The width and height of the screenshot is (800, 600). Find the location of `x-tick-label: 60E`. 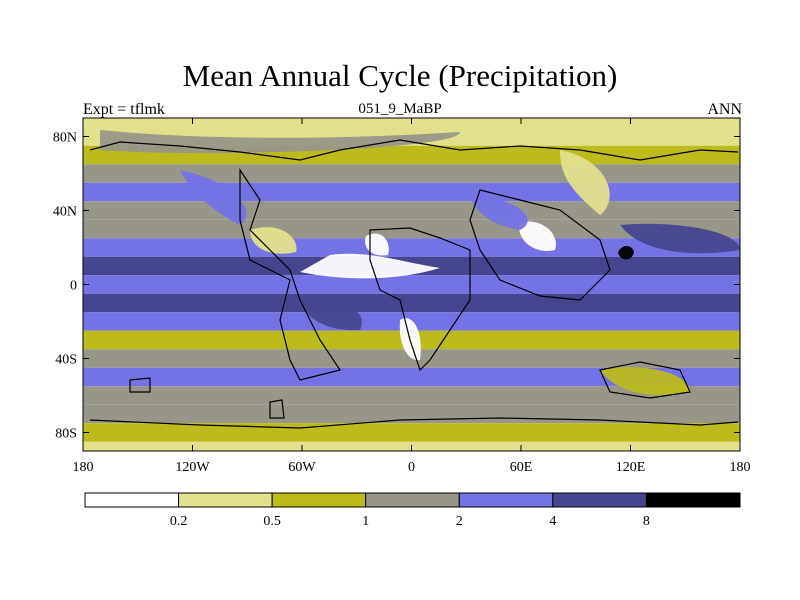

x-tick-label: 60E is located at coordinates (521, 467).